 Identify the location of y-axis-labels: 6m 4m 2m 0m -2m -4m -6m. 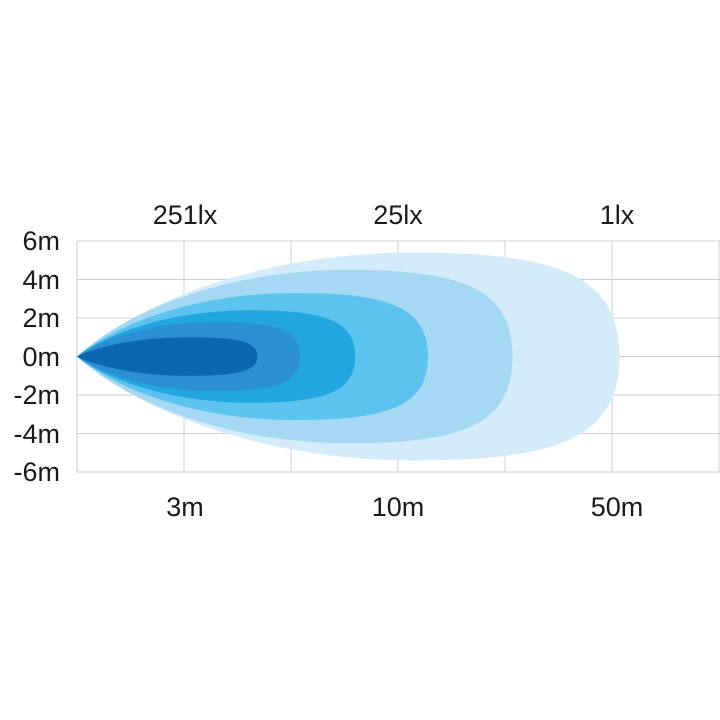
(37, 356).